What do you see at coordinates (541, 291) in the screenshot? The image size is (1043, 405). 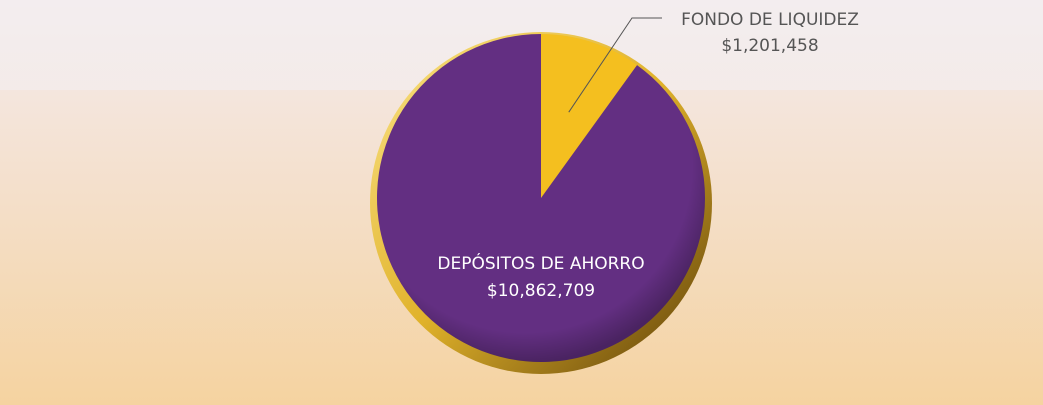 I see `slice-value-label: $10,862,709` at bounding box center [541, 291].